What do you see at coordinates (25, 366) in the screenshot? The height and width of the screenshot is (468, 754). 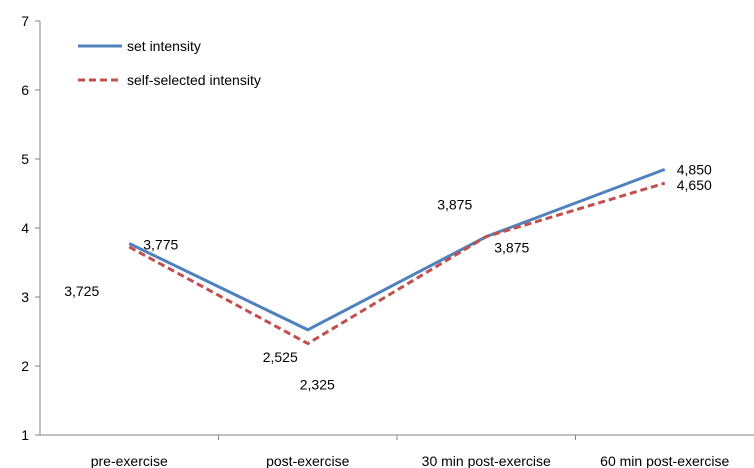 I see `y-tick-label: 2` at bounding box center [25, 366].